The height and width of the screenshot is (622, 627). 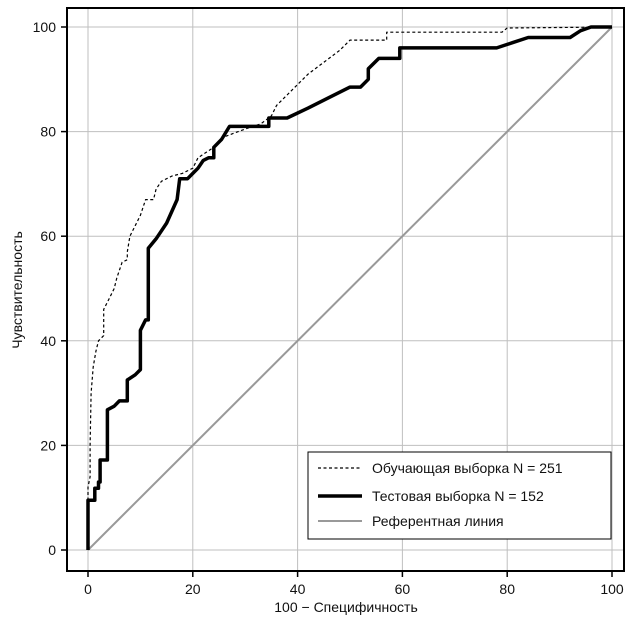 What do you see at coordinates (48, 132) in the screenshot?
I see `y-tick-label: 80` at bounding box center [48, 132].